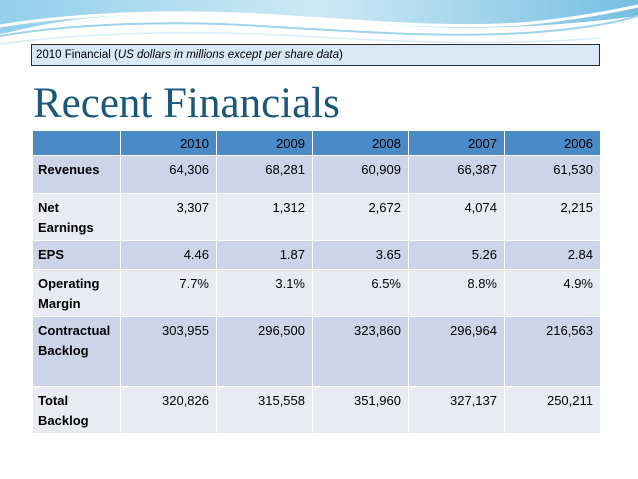  What do you see at coordinates (168, 143) in the screenshot?
I see `column-header: 2010` at bounding box center [168, 143].